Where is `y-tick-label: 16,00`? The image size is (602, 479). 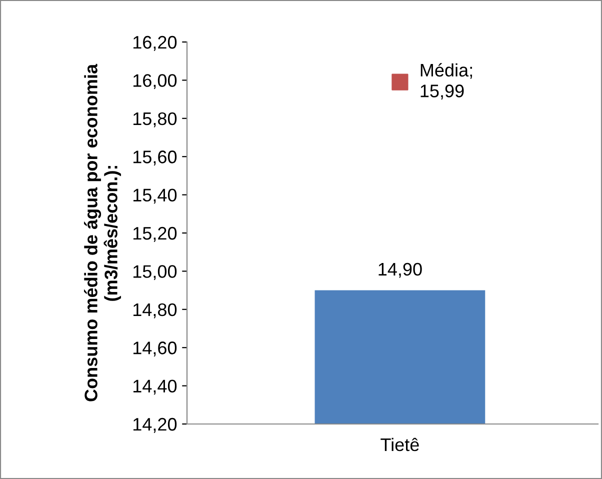 y-tick-label: 16,00 is located at coordinates (155, 82).